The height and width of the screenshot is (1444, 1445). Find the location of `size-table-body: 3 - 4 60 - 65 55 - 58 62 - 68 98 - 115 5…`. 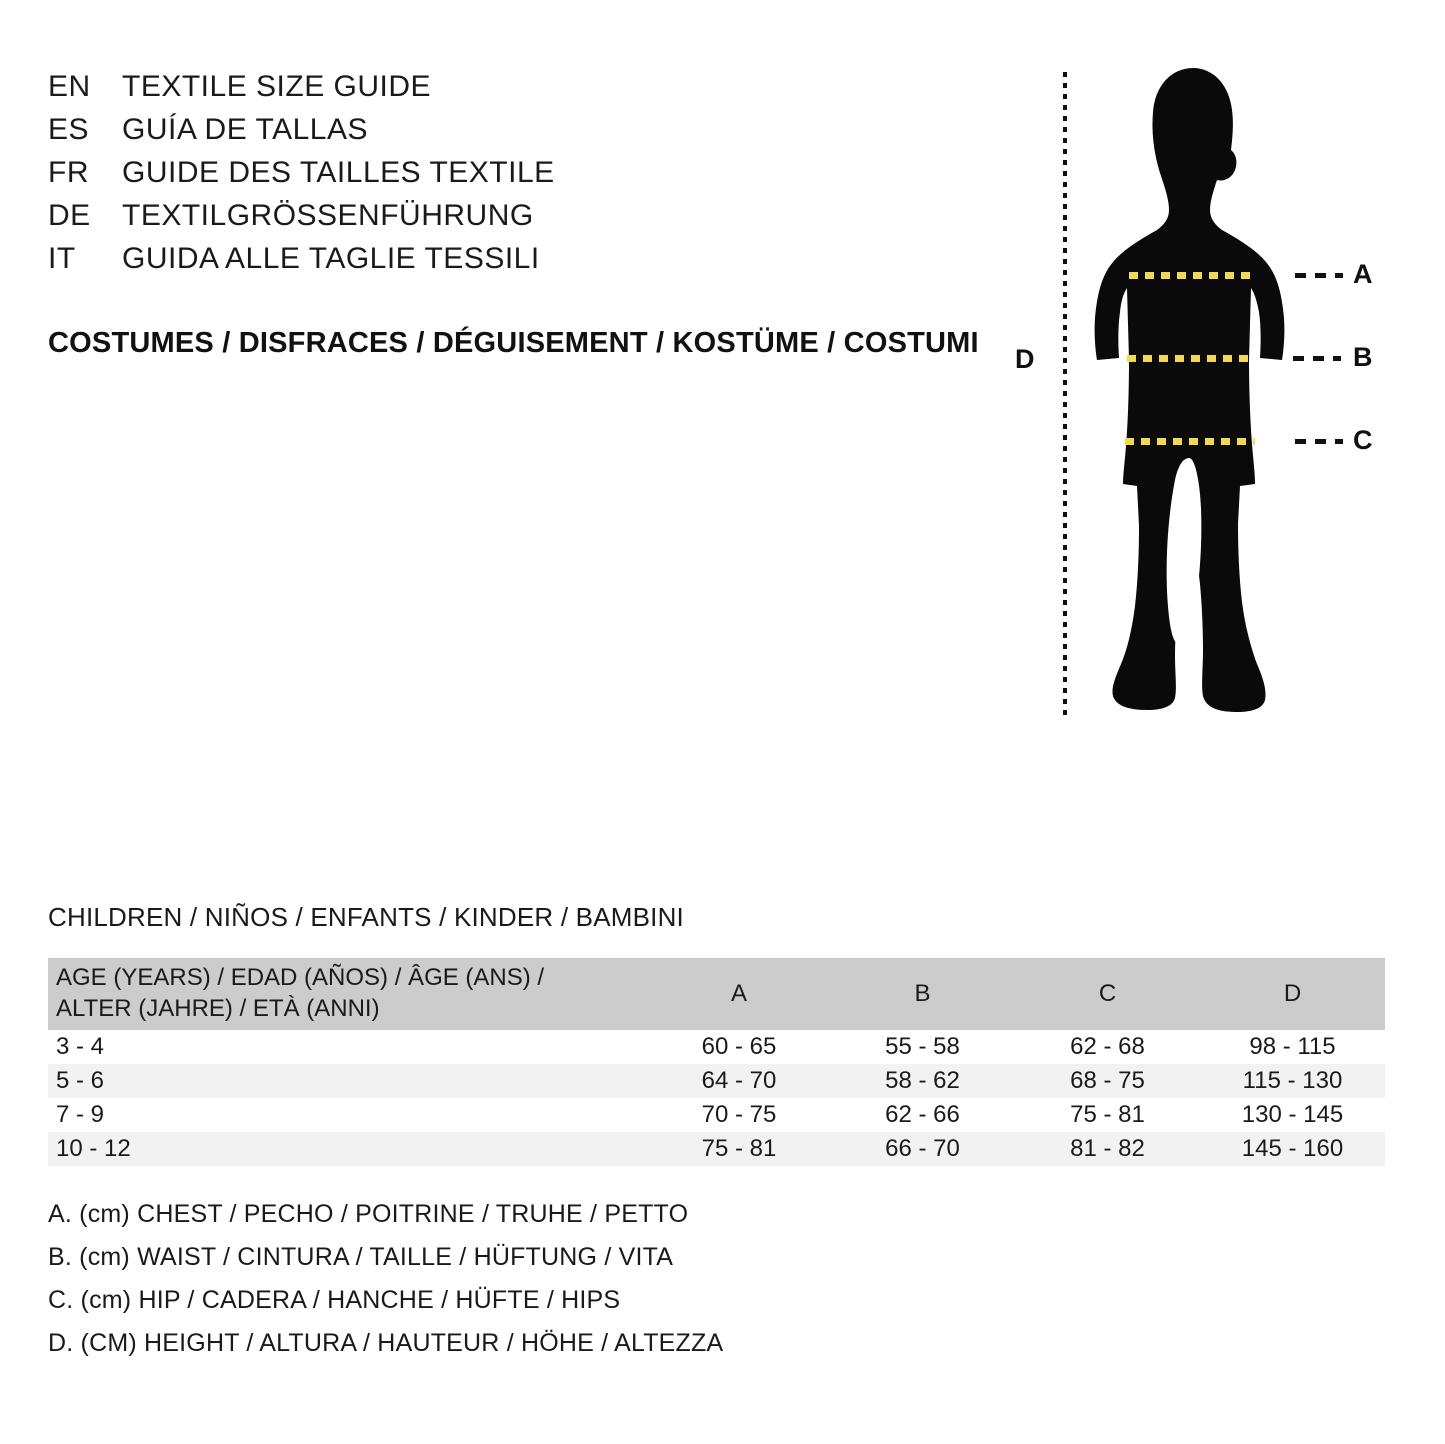

size-table-body: 3 - 4 60 - 65 55 - 58 62 - 68 98 - 115 5… is located at coordinates (716, 1098).